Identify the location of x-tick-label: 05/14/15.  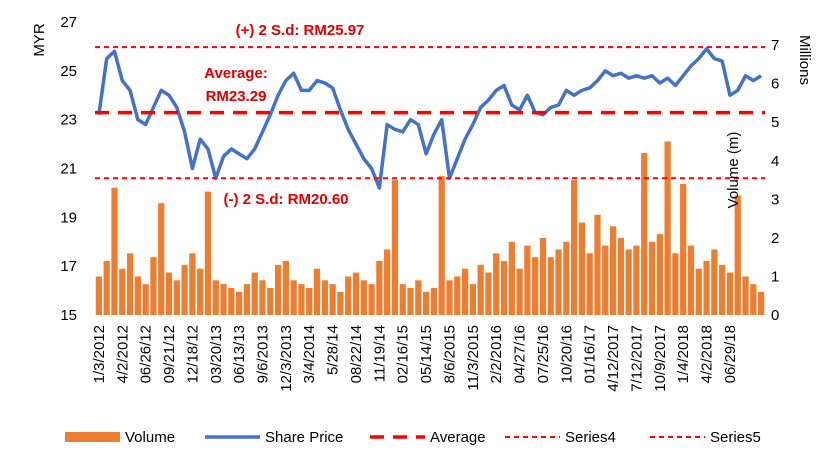
(426, 354).